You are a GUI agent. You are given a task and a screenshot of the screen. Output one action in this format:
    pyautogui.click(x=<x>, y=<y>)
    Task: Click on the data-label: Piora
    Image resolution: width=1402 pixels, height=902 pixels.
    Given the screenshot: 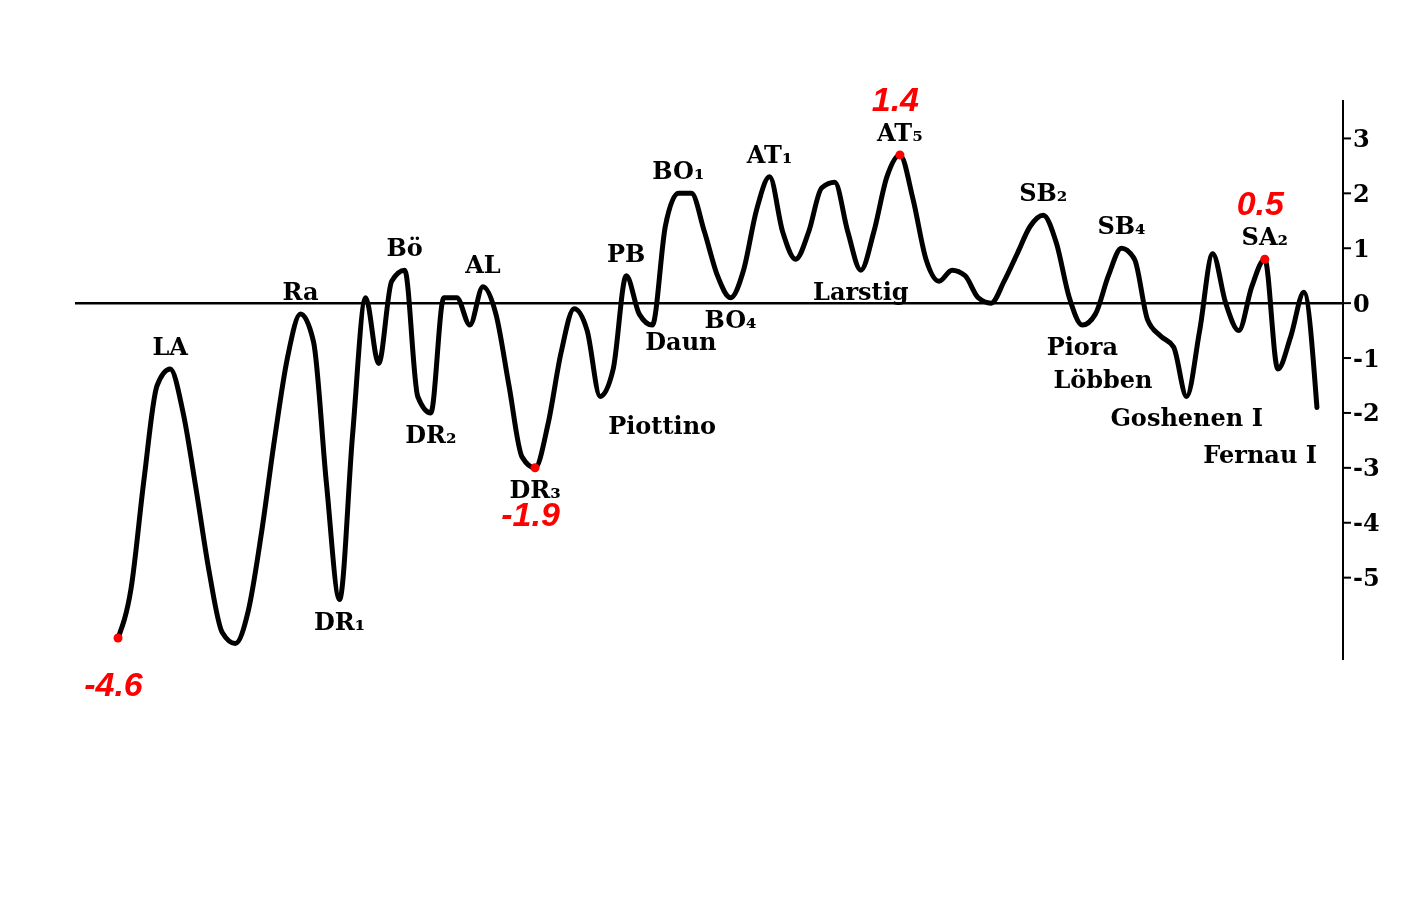 What is the action you would take?
    pyautogui.click(x=1082, y=347)
    